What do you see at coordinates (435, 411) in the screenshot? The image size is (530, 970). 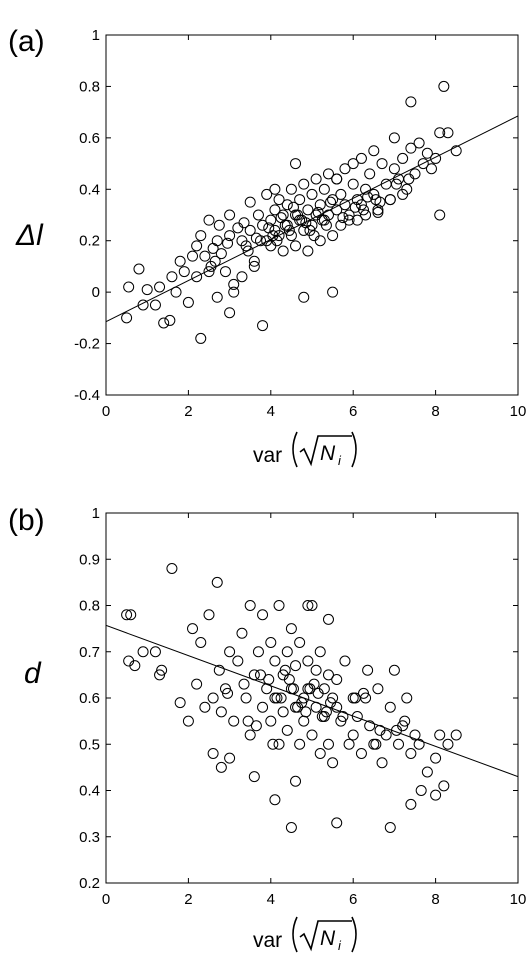 I see `panel-a-xtick-label: 8` at bounding box center [435, 411].